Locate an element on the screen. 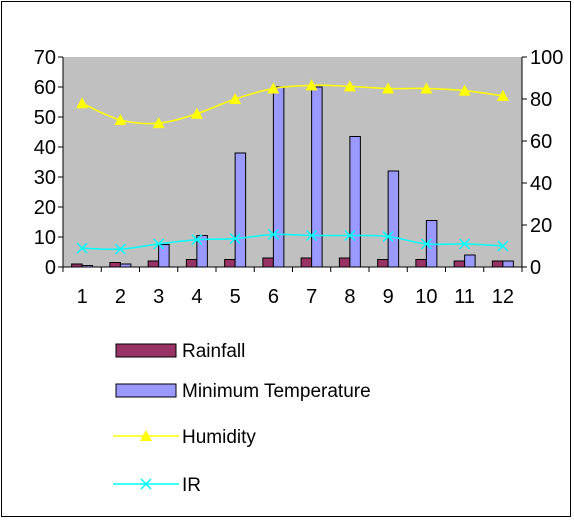 The width and height of the screenshot is (574, 520). left-tick-label-50: 50 is located at coordinates (45, 118).